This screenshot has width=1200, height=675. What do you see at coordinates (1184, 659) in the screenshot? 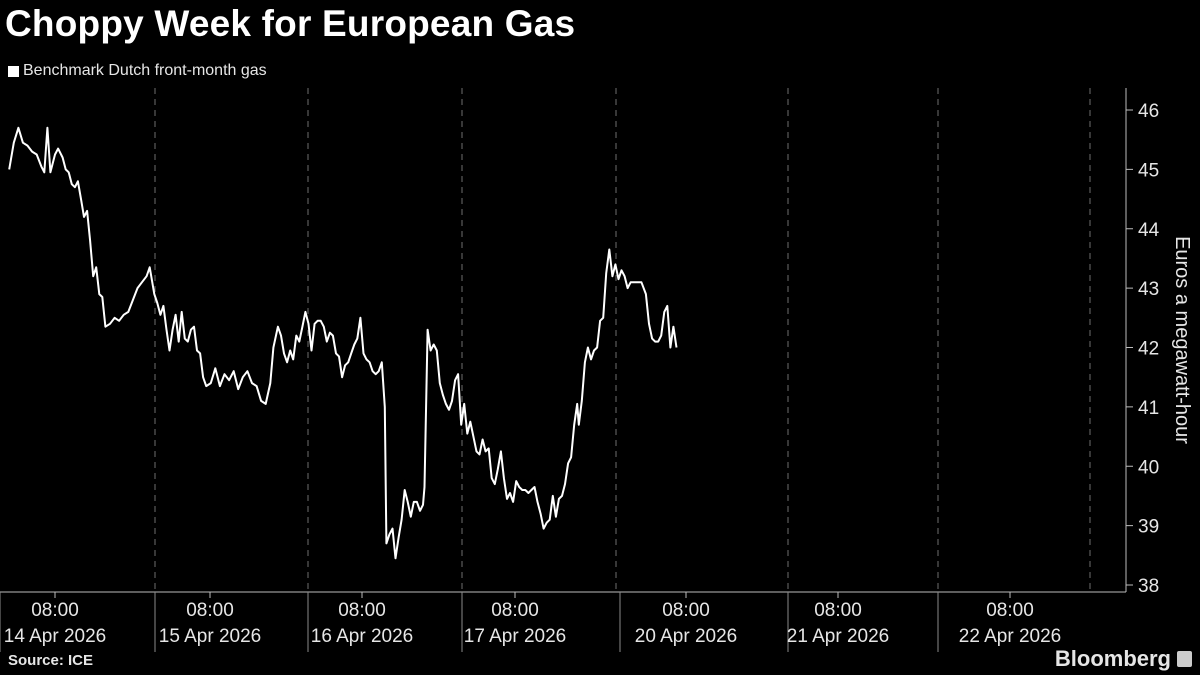
I see `brand-mark-icon` at bounding box center [1184, 659].